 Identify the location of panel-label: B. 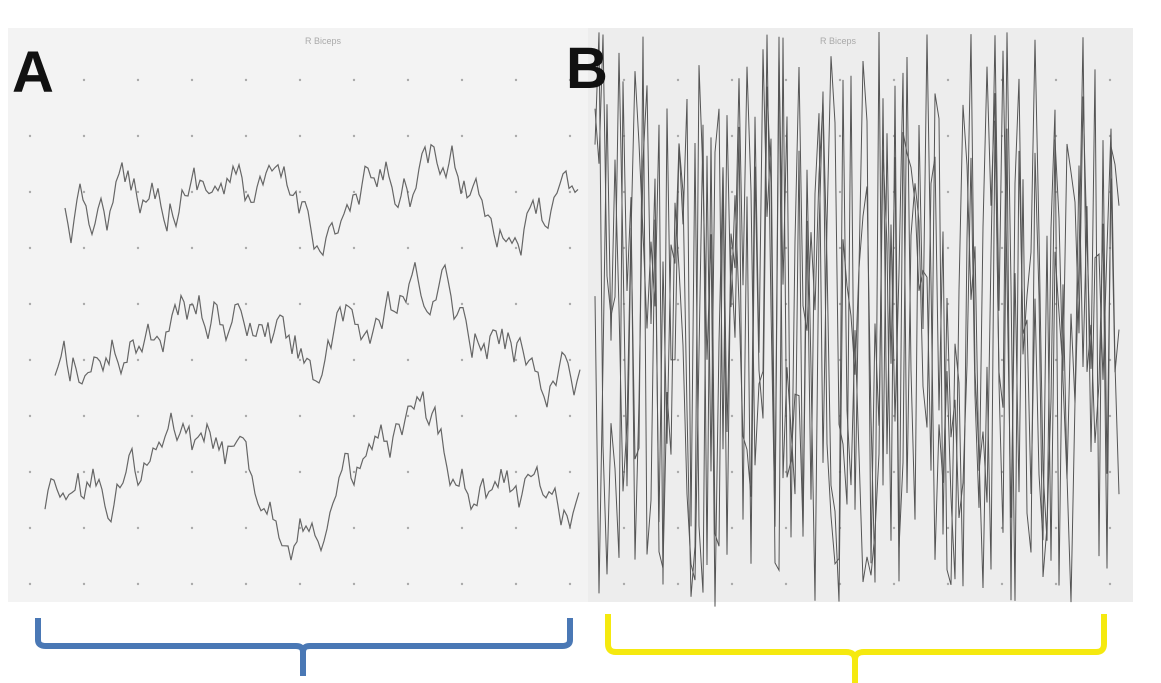
(587, 68).